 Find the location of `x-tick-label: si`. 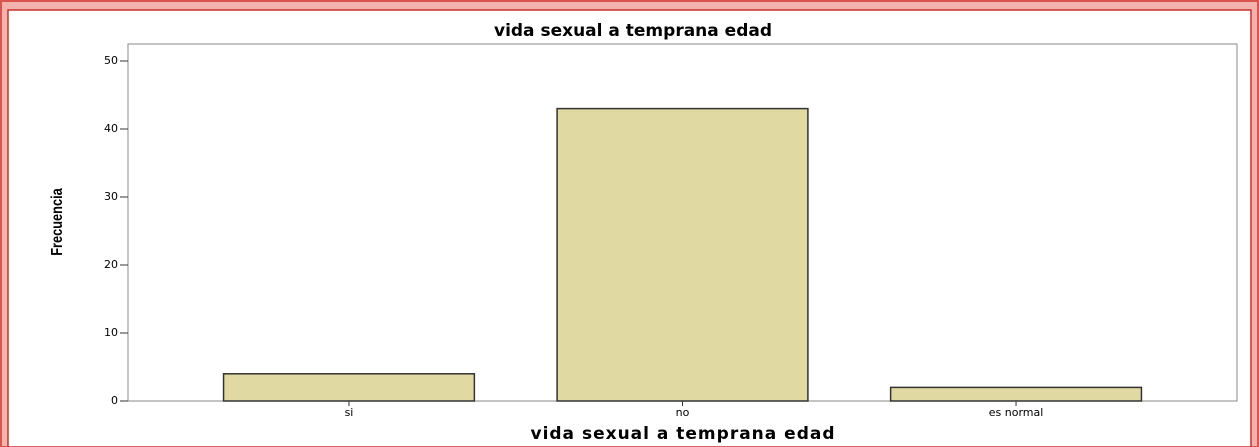

x-tick-label: si is located at coordinates (349, 412).